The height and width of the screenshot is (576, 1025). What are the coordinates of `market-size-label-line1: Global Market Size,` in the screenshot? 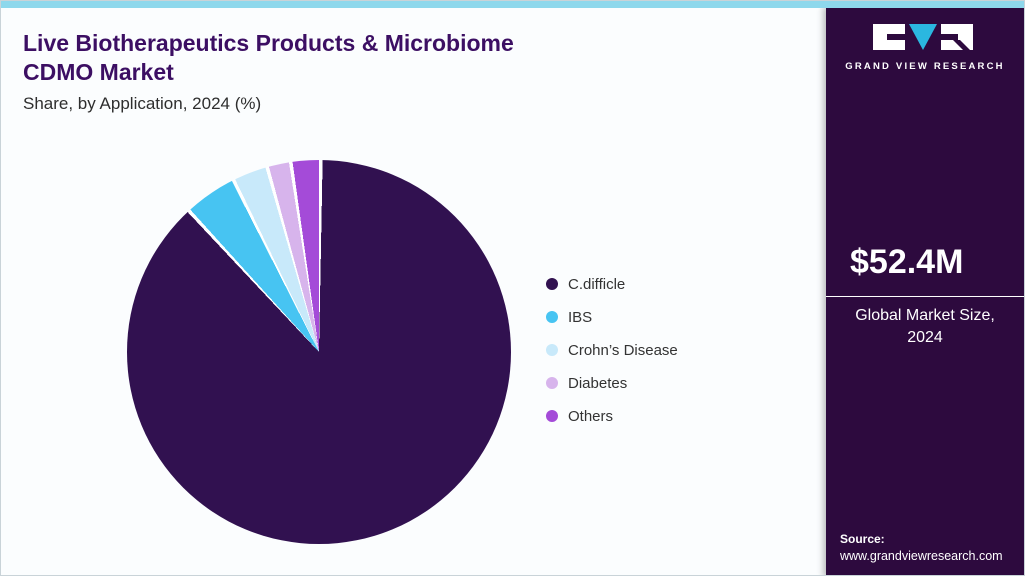 It's located at (925, 315).